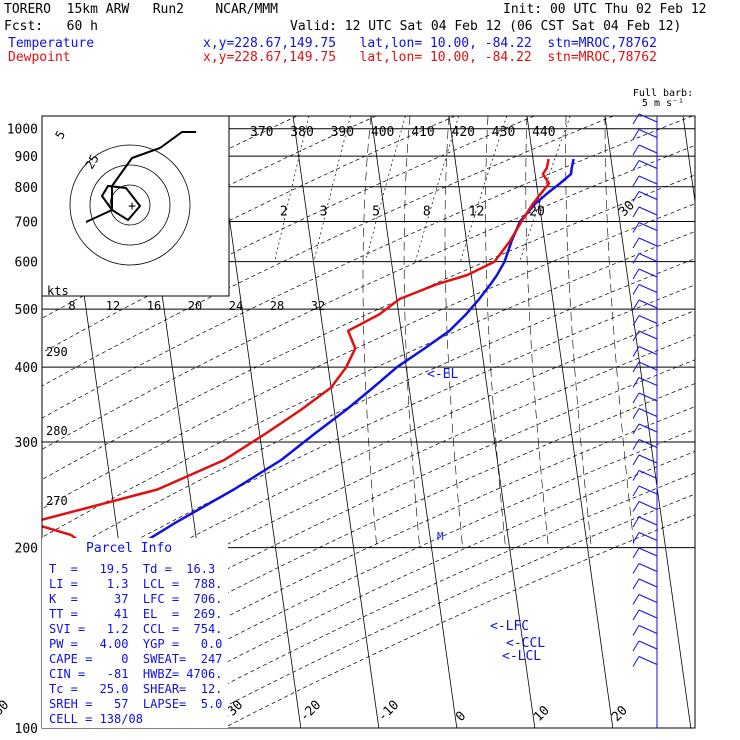 Image resolution: width=740 pixels, height=740 pixels. I want to click on theta-label: 430, so click(503, 132).